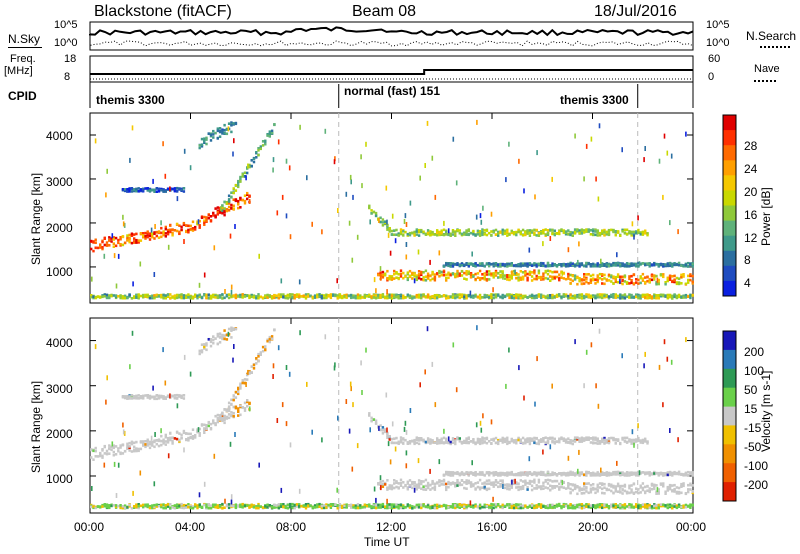 This screenshot has height=554, width=800. I want to click on xtick-6: 00:00, so click(691, 527).